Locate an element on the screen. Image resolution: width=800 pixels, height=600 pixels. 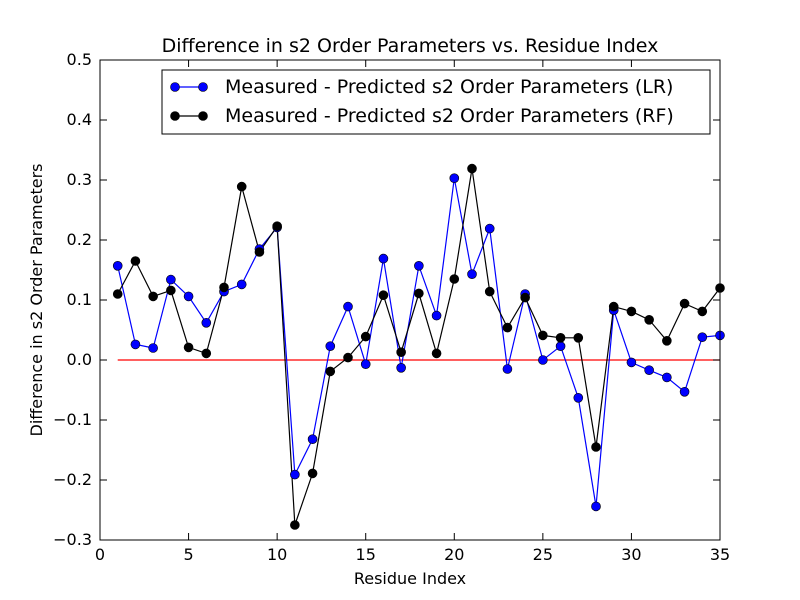
x-tick-label: 5 is located at coordinates (188, 554).